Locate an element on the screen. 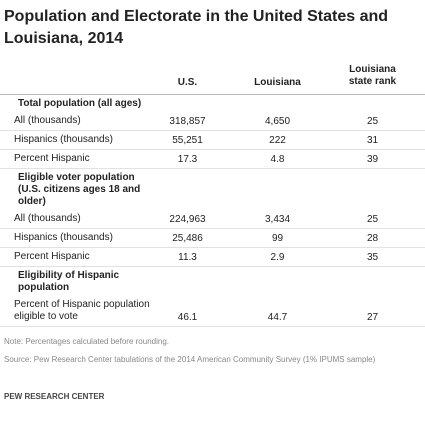  cell: 55,251 is located at coordinates (187, 140).